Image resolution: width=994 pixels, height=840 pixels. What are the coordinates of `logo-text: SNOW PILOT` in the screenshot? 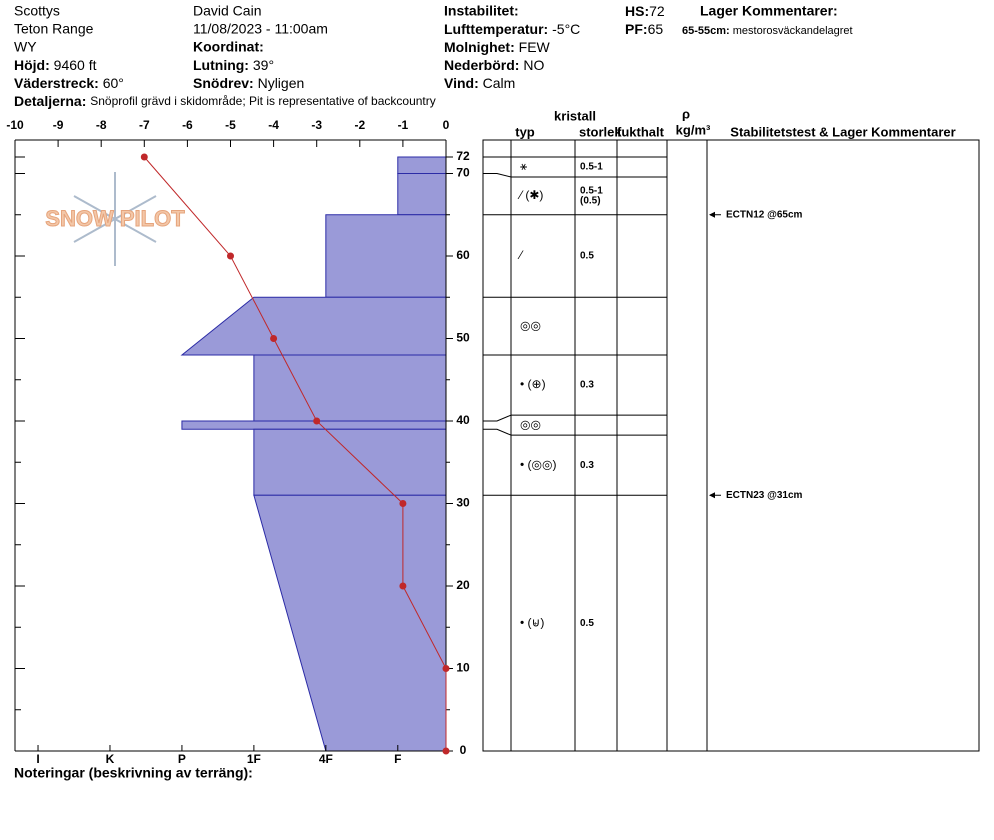 It's located at (115, 218).